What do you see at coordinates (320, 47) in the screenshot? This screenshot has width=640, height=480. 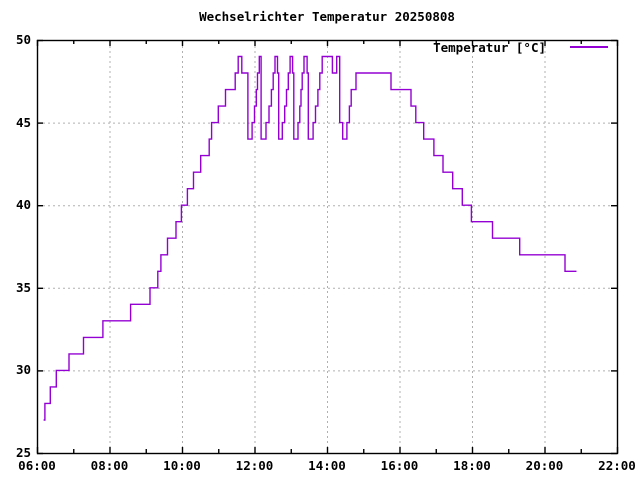 I see `legend: Temperatur [°C]` at bounding box center [320, 47].